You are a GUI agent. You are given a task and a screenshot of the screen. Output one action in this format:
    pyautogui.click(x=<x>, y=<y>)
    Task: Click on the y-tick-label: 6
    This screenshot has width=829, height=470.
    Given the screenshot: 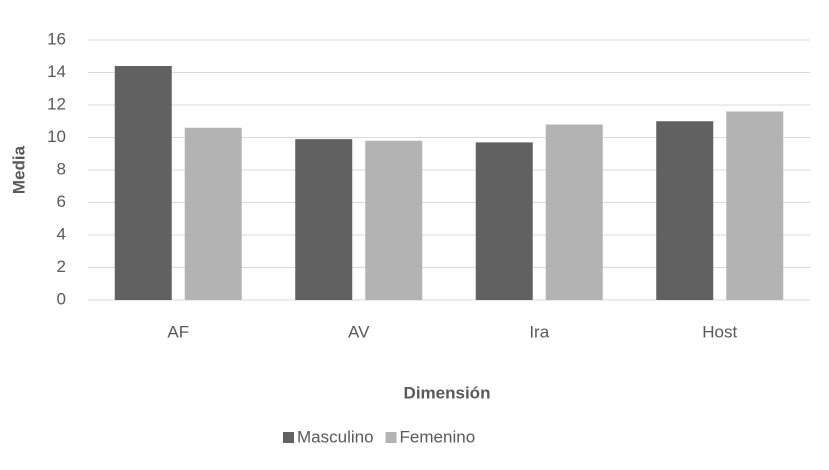 What is the action you would take?
    pyautogui.click(x=61, y=201)
    